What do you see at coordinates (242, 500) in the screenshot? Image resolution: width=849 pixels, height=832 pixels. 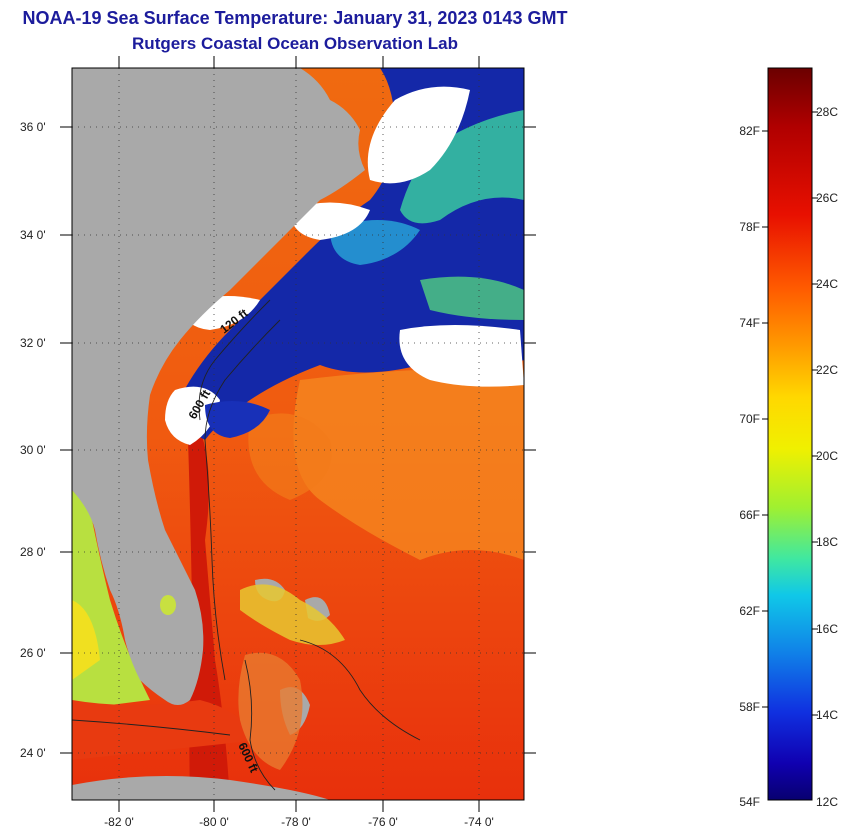 I see `isobath-600ft` at bounding box center [242, 500].